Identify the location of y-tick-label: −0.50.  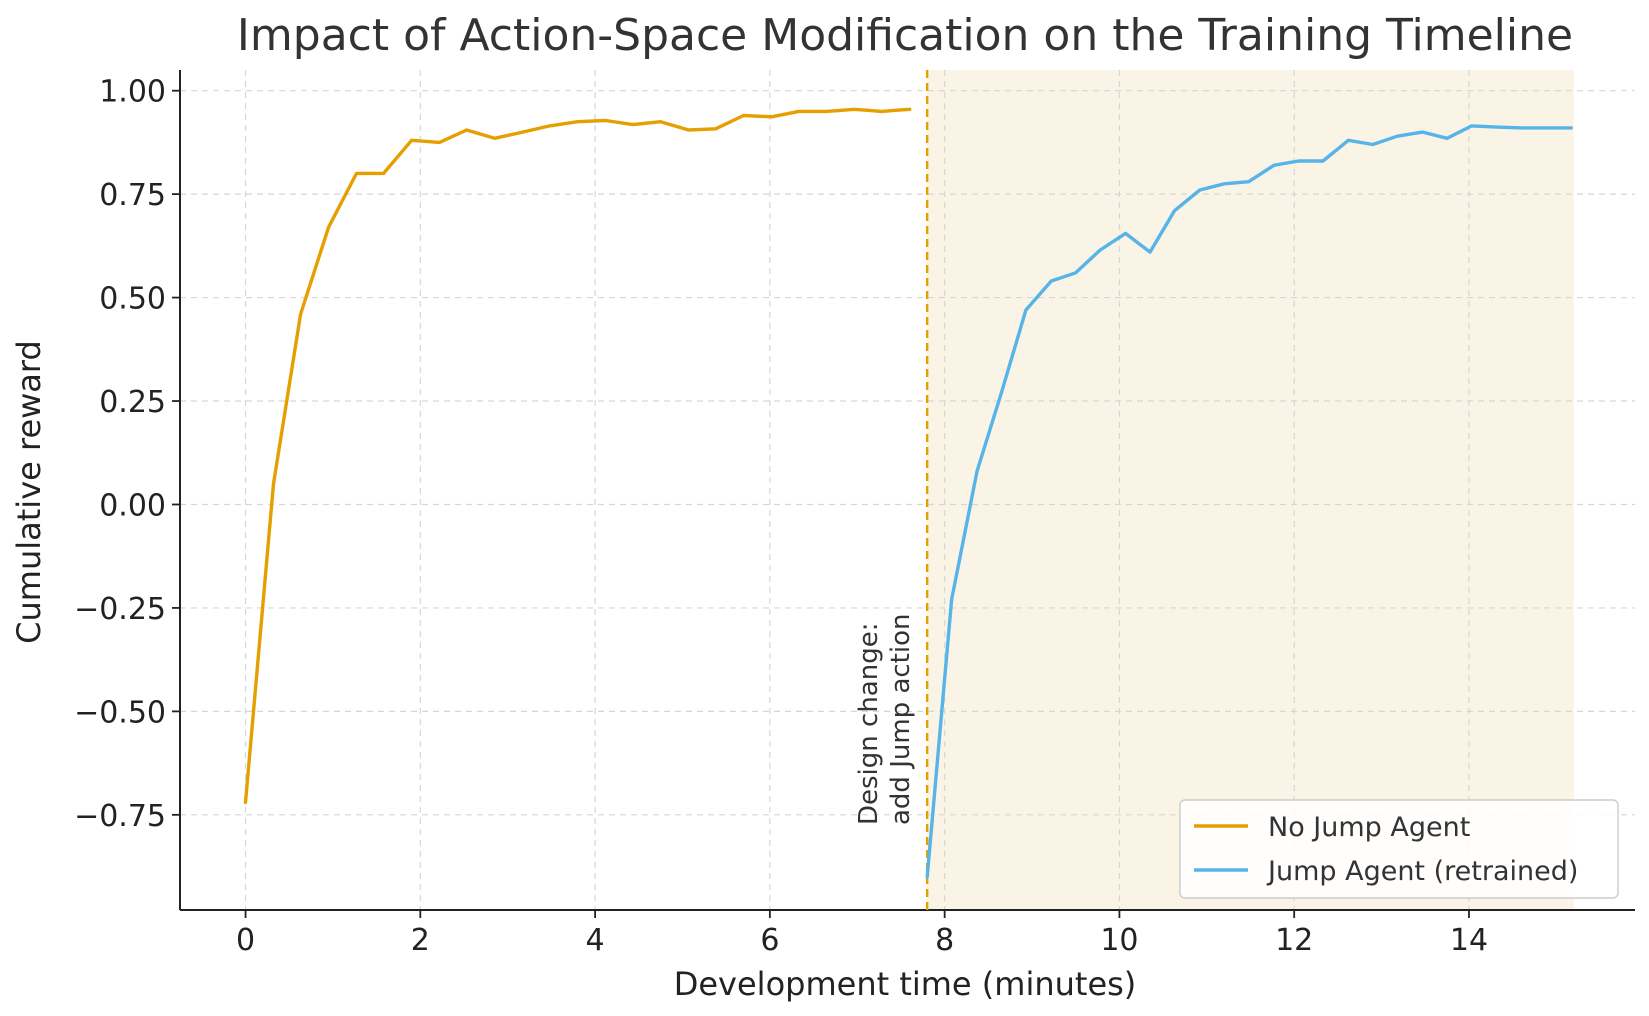
(120, 712).